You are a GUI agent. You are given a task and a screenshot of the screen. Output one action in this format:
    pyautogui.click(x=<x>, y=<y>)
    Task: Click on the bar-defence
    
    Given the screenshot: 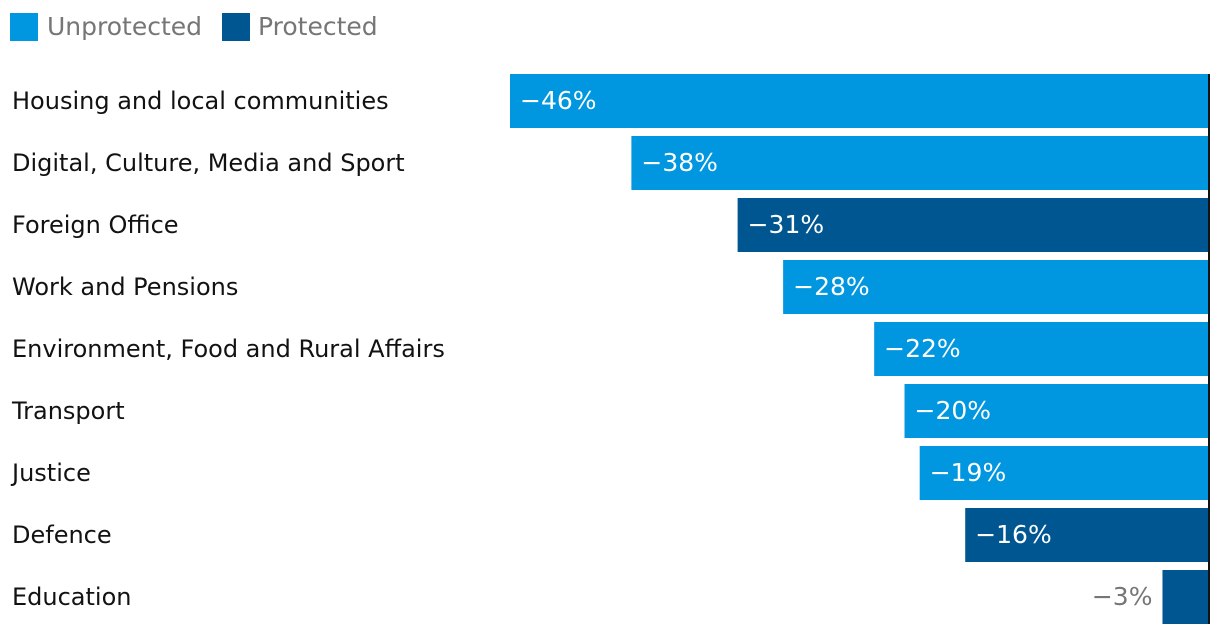 What is the action you would take?
    pyautogui.click(x=1086, y=535)
    